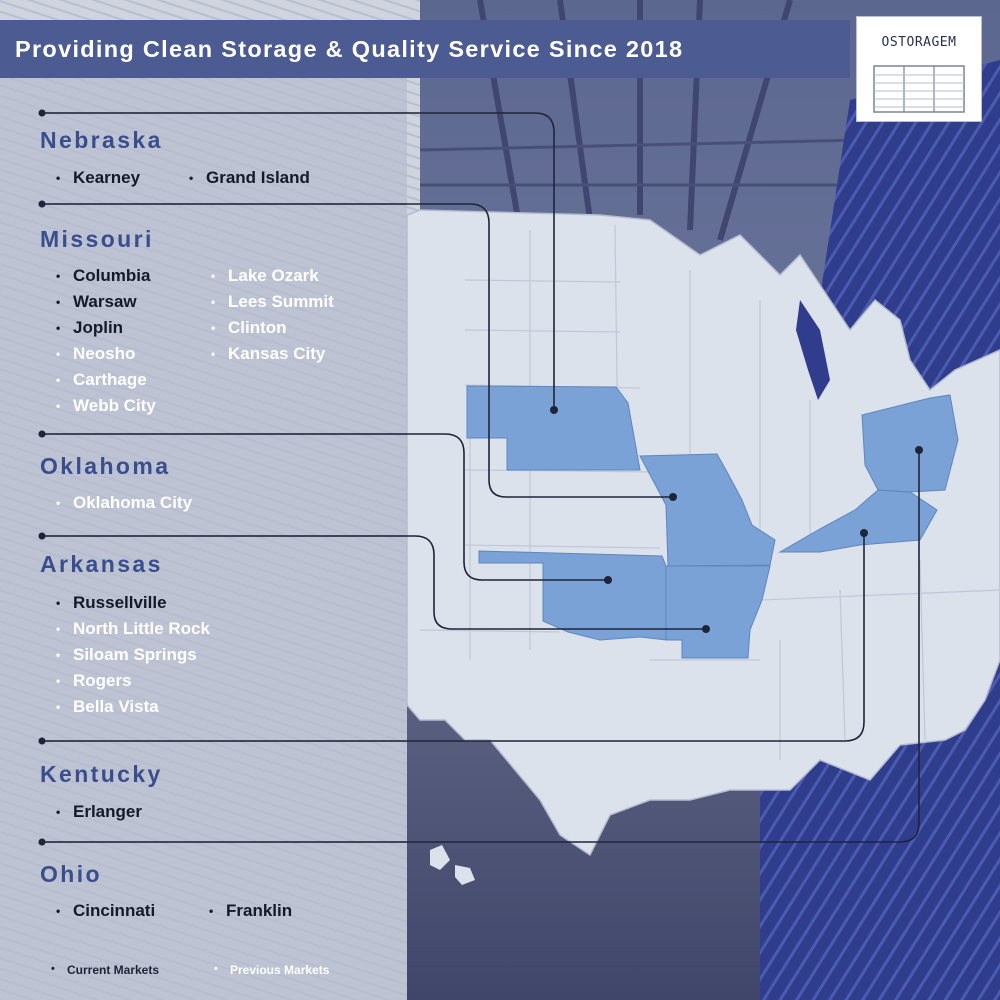 This screenshot has height=1000, width=1000. What do you see at coordinates (105, 466) in the screenshot?
I see `state-heading-oklahoma: Oklahoma` at bounding box center [105, 466].